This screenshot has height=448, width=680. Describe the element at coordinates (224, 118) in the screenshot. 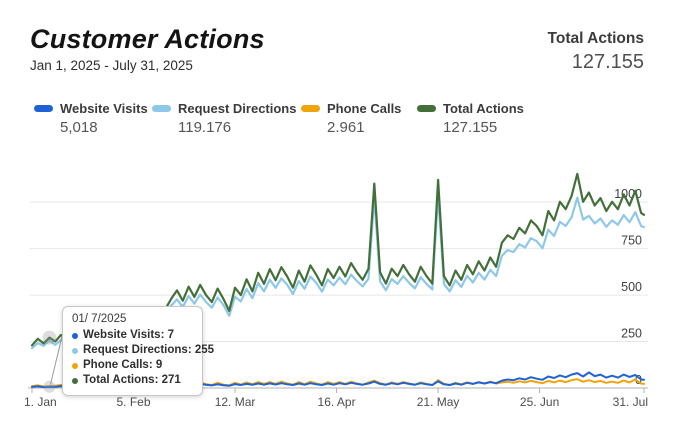

I see `legend-item-request-directions: Request Directions 119.176` at that location.